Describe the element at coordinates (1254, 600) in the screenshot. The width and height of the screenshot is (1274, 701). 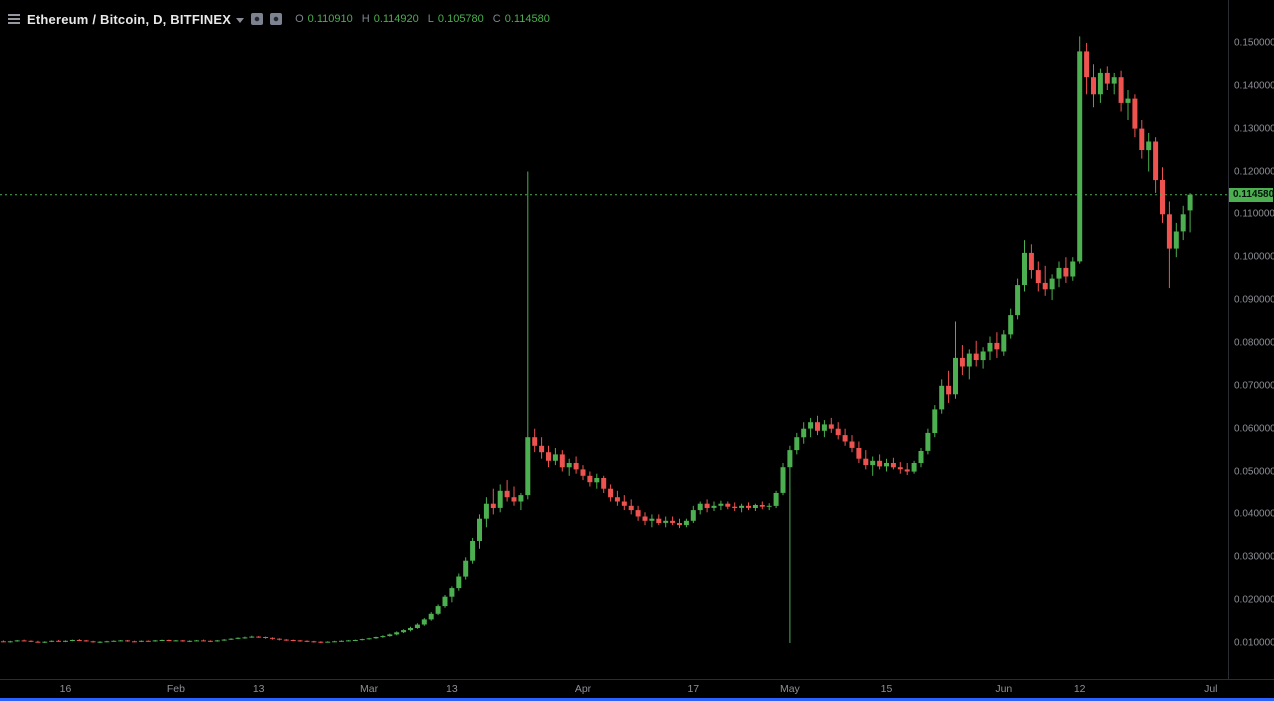
I see `price-axis-label: 0.020000` at that location.